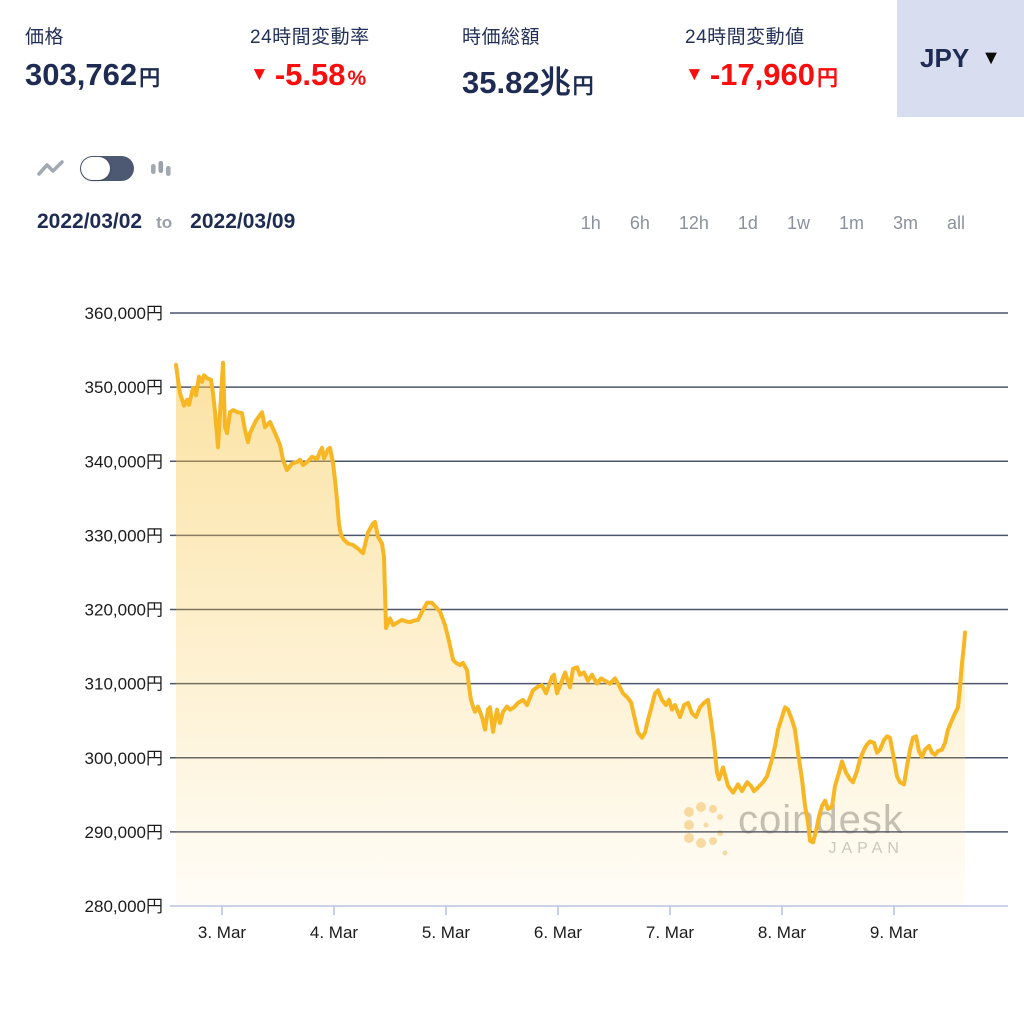  What do you see at coordinates (851, 223) in the screenshot?
I see `range-button-1m: 1m` at bounding box center [851, 223].